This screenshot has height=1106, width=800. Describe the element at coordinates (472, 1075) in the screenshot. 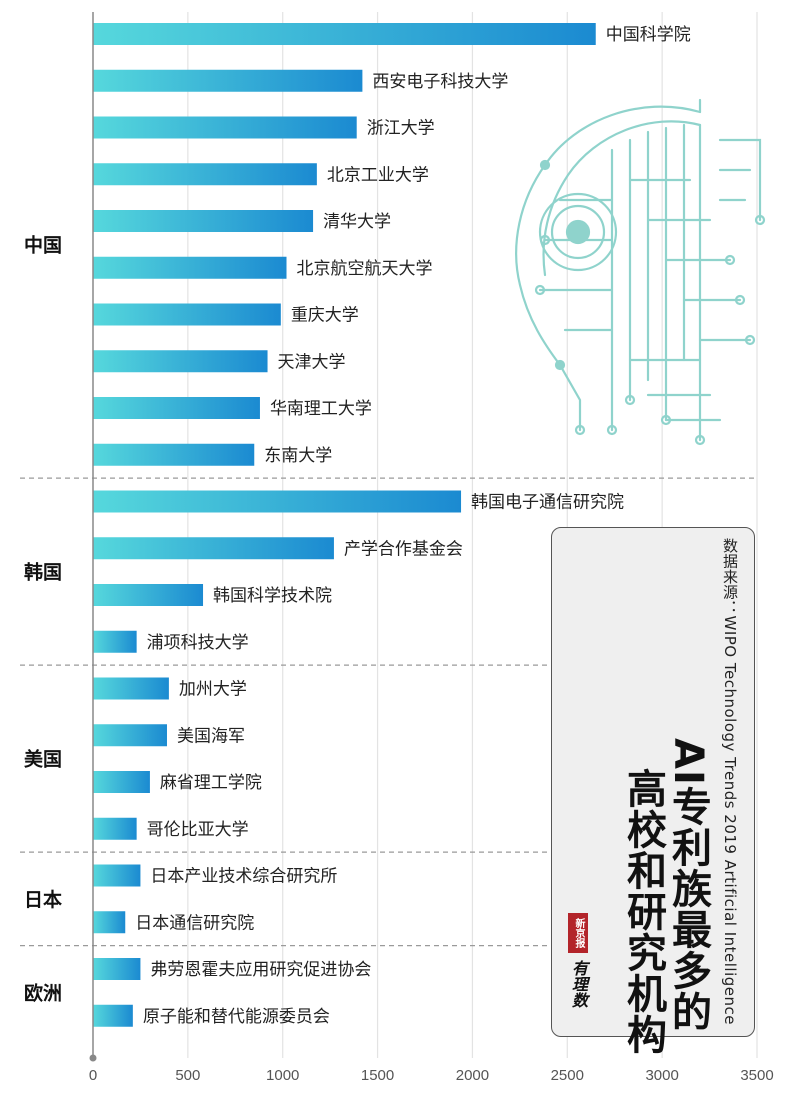

I see `x-tick-label: 2000` at that location.